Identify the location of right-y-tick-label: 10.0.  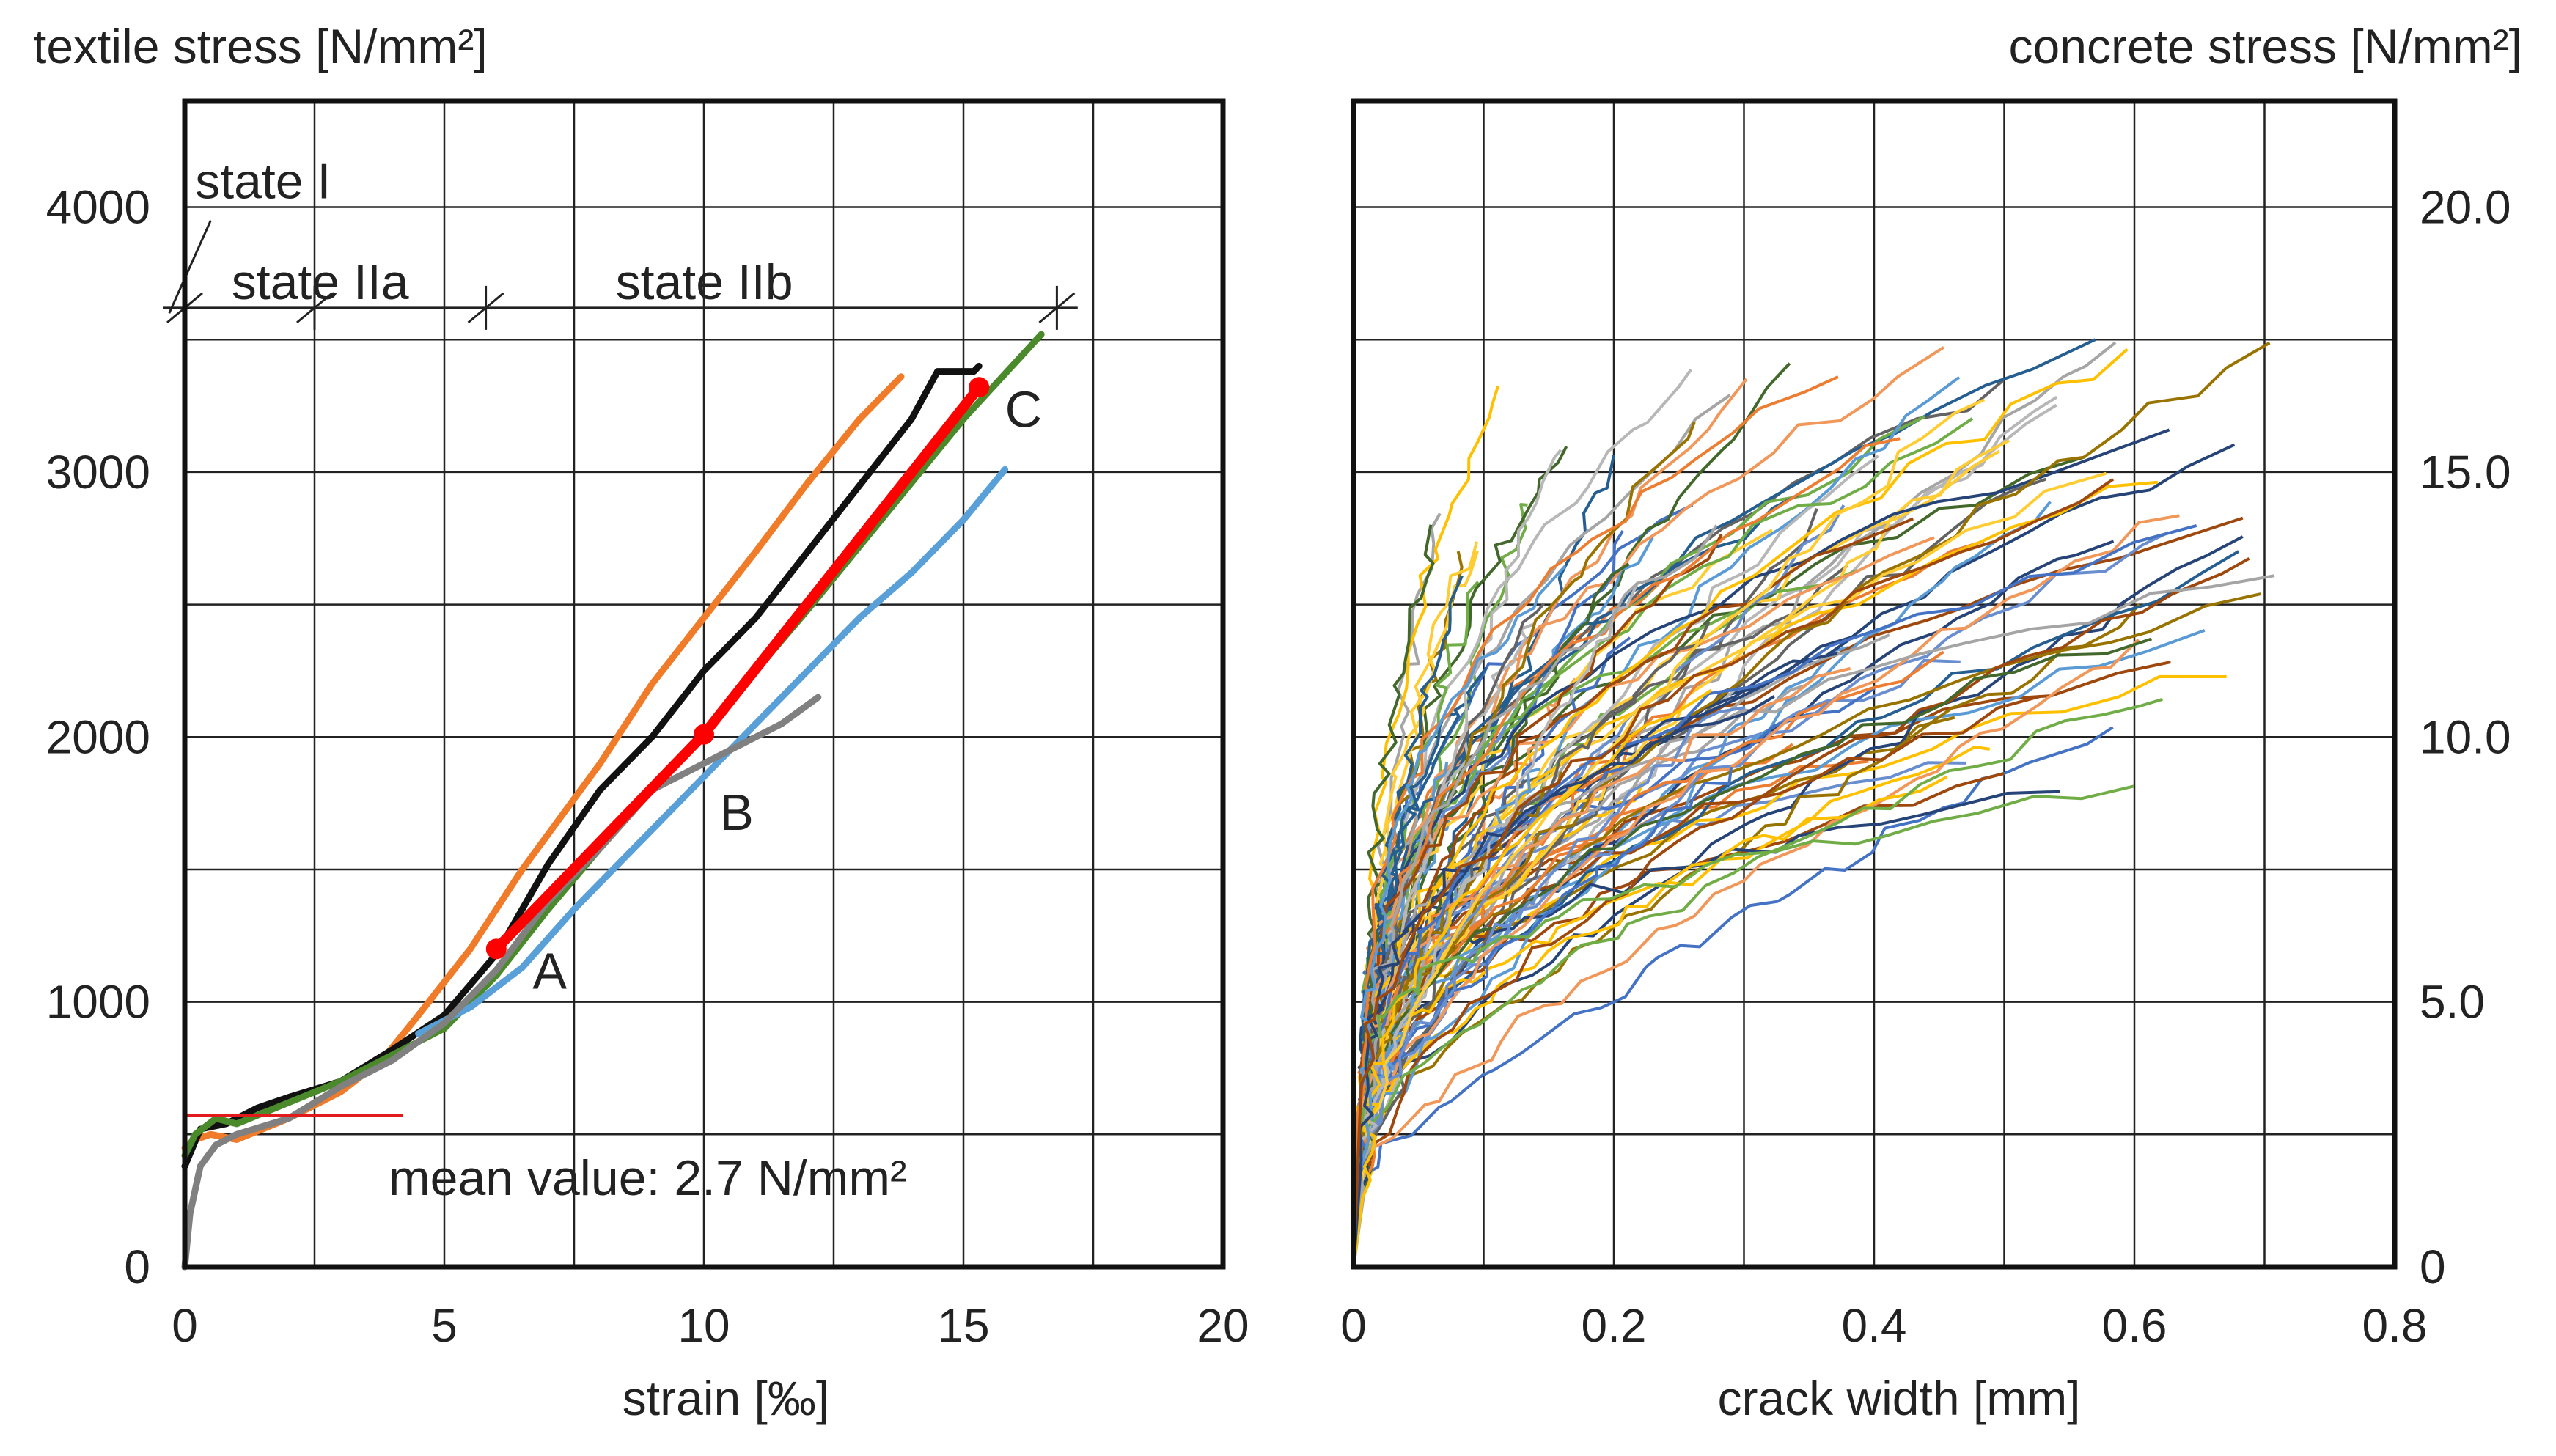
(2465, 736).